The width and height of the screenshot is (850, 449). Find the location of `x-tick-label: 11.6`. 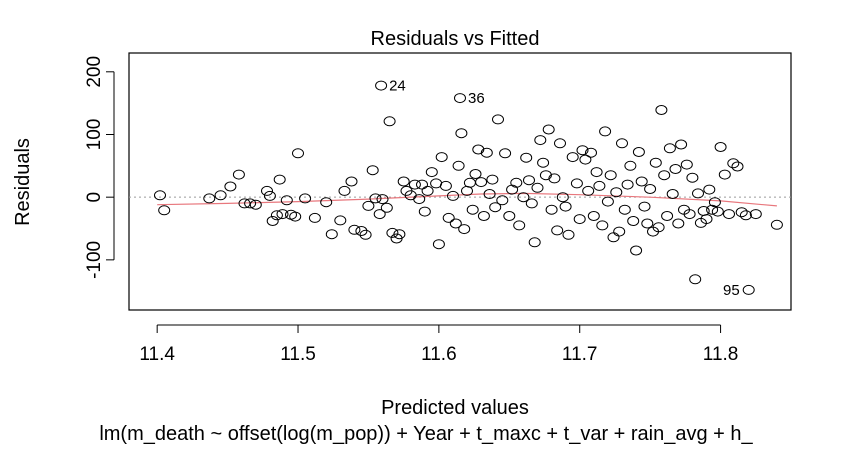

x-tick-label: 11.6 is located at coordinates (439, 354).